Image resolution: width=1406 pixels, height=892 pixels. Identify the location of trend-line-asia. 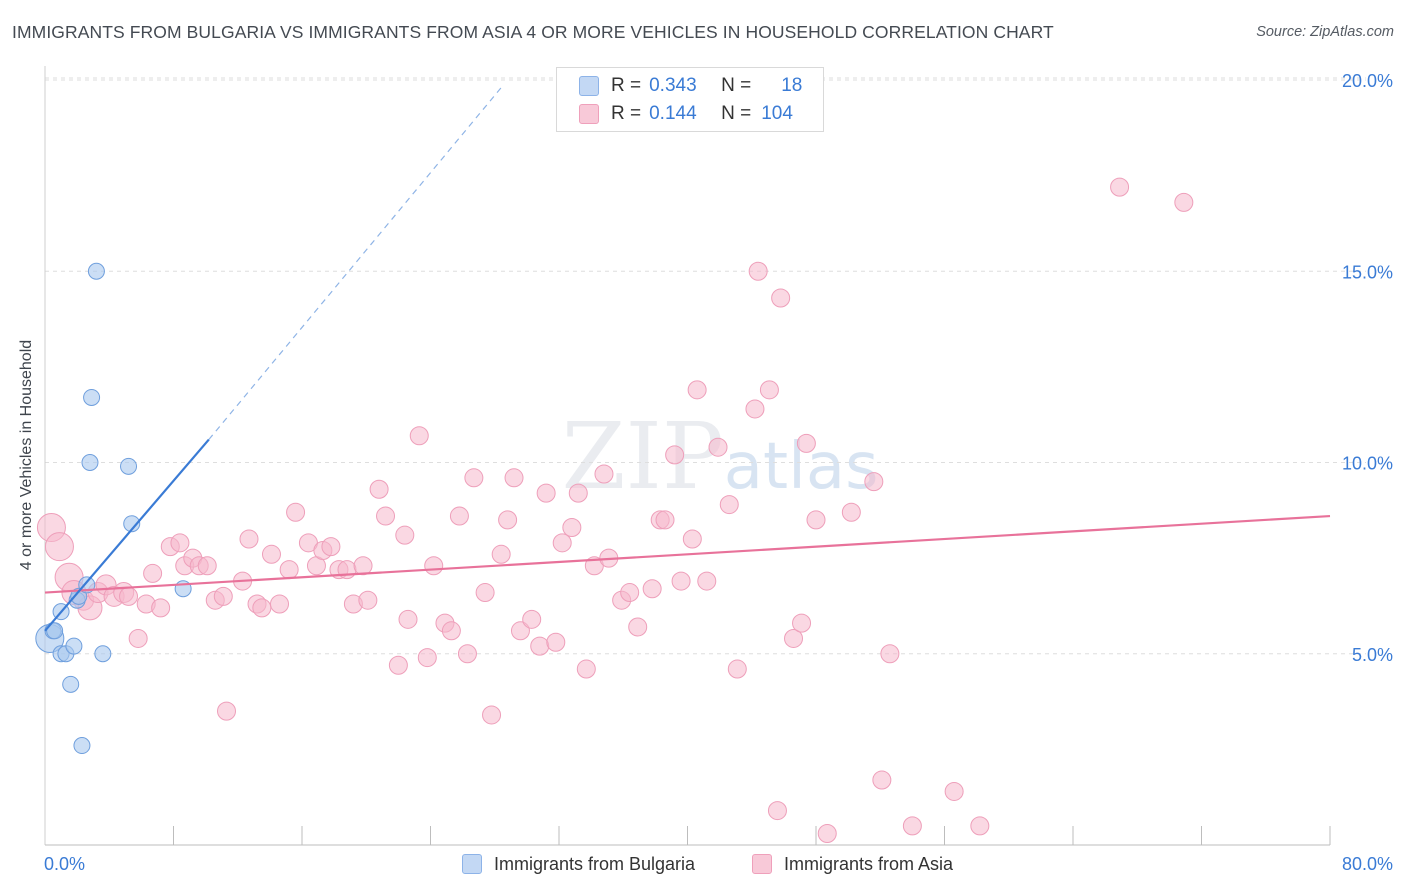
(687, 554).